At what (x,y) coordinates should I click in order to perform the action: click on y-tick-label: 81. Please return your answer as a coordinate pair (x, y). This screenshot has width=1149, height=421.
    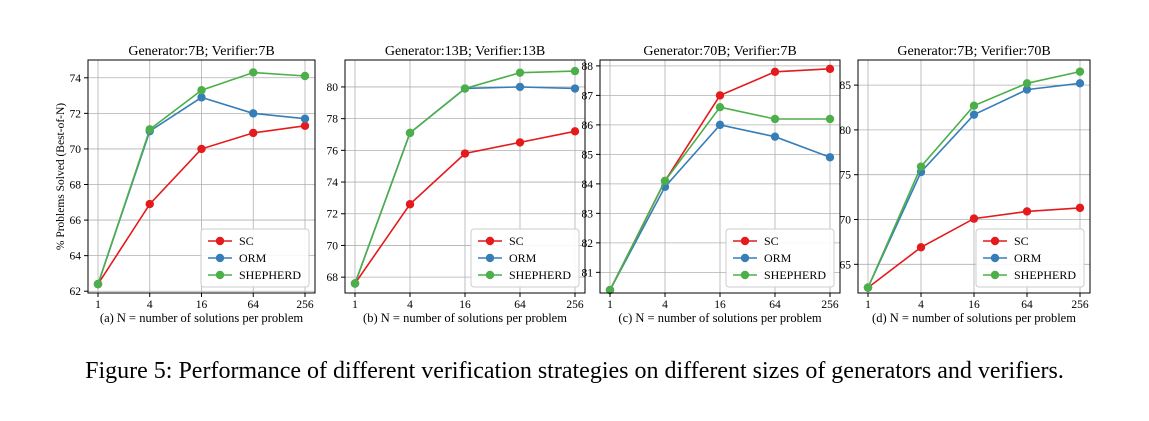
    Looking at the image, I should click on (588, 273).